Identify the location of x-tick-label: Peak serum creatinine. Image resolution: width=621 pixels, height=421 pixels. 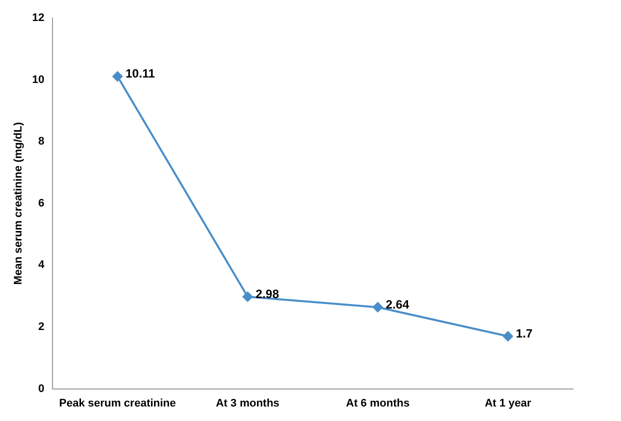
(117, 403).